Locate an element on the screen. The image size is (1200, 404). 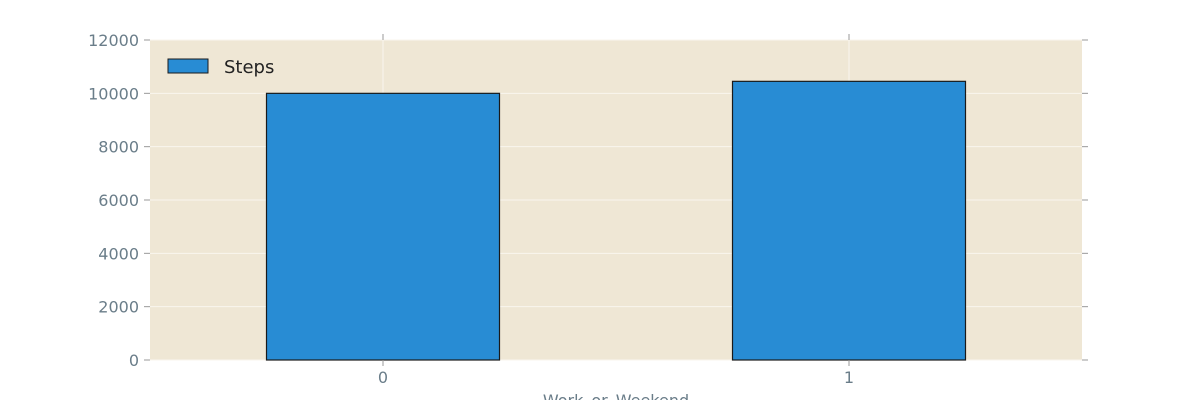
legend-swatch-steps is located at coordinates (188, 66).